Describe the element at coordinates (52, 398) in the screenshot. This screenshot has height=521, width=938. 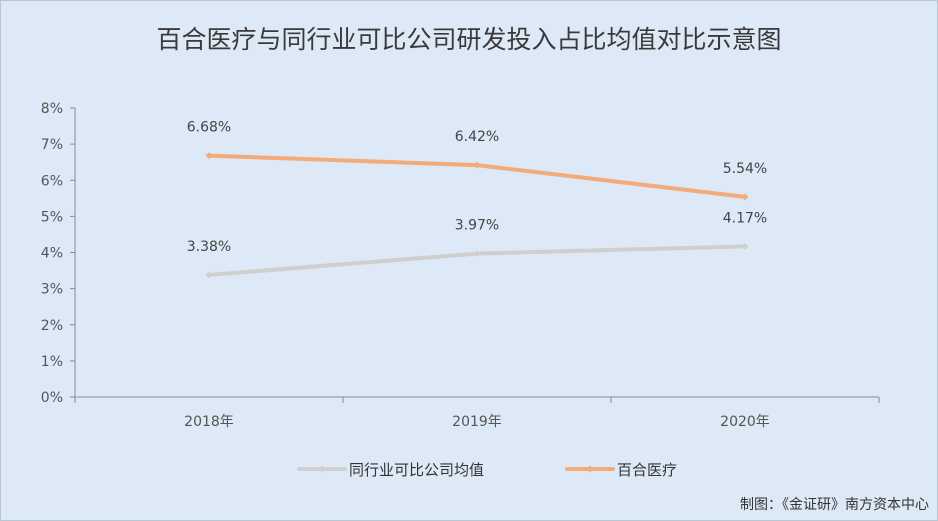
I see `y-tick-label: 0%` at that location.